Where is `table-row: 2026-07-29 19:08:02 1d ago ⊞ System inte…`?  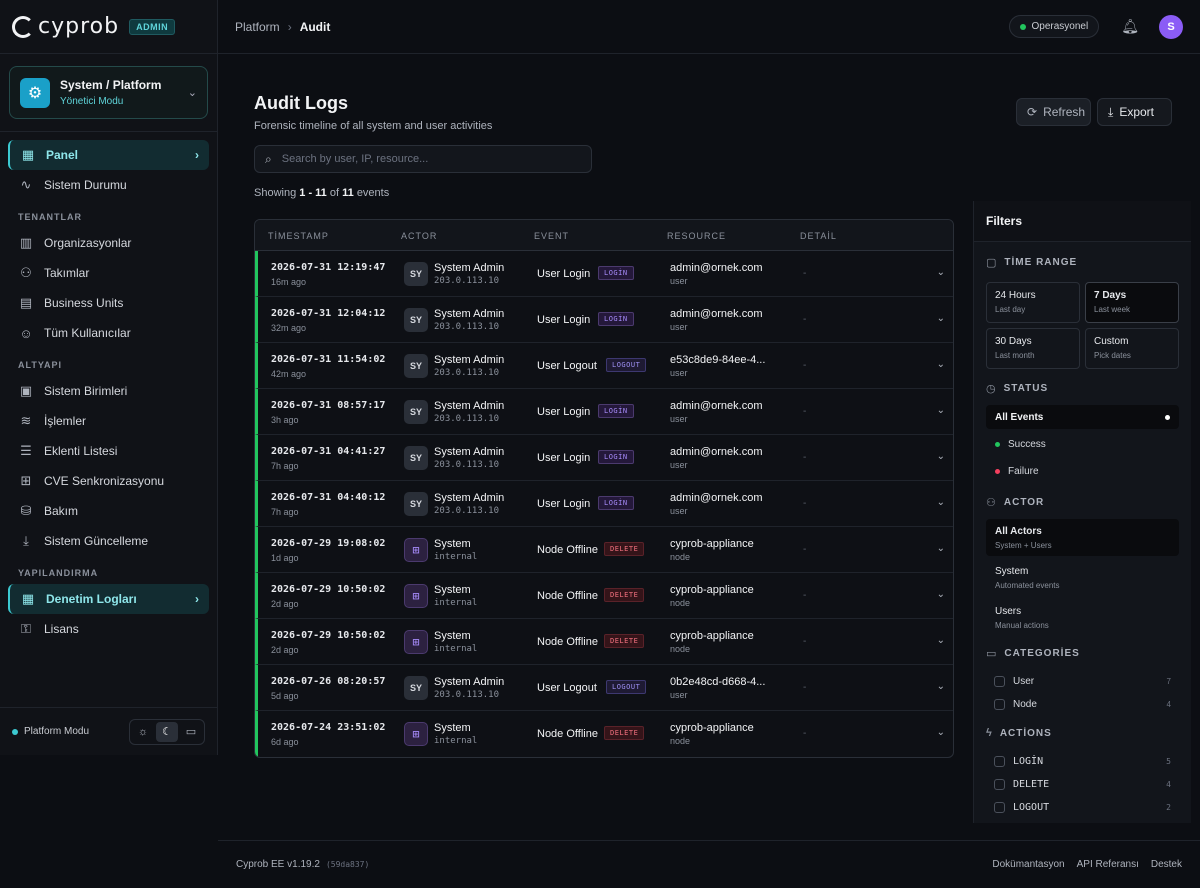 table-row: 2026-07-29 19:08:02 1d ago ⊞ System inte… is located at coordinates (604, 550).